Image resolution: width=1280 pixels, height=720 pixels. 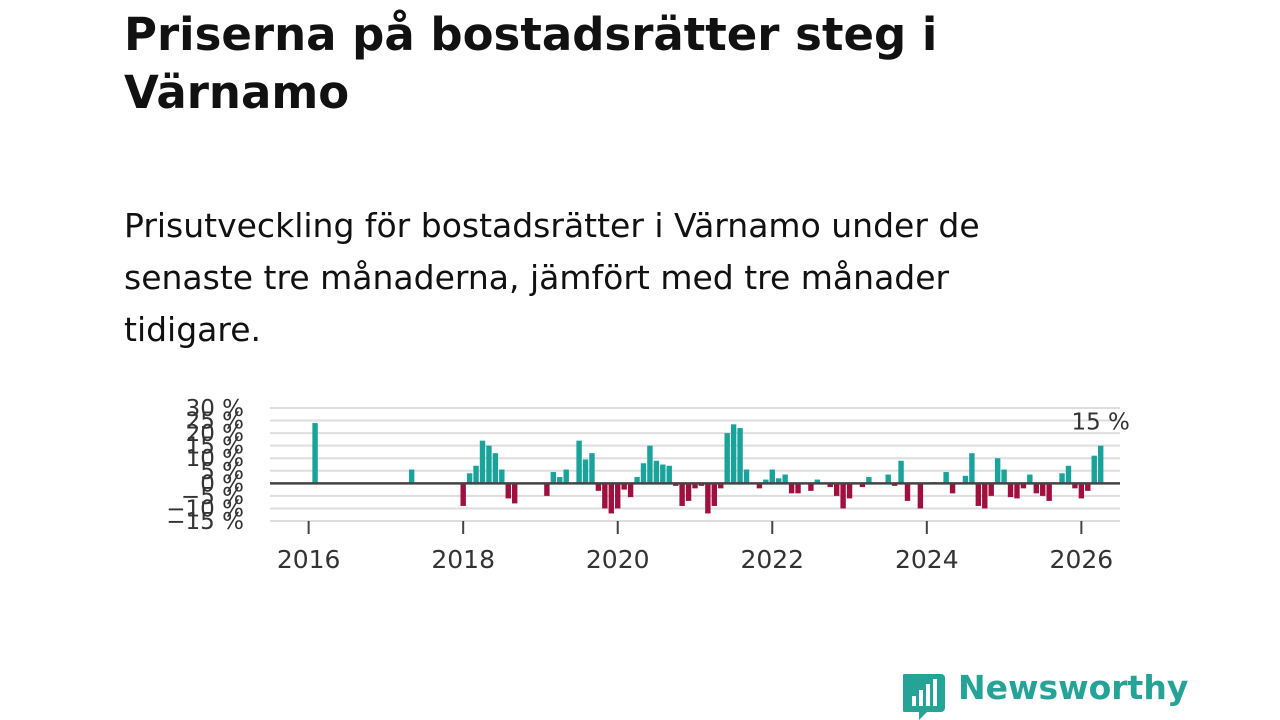 What do you see at coordinates (222, 484) in the screenshot?
I see `y-tick-label: 0 %` at bounding box center [222, 484].